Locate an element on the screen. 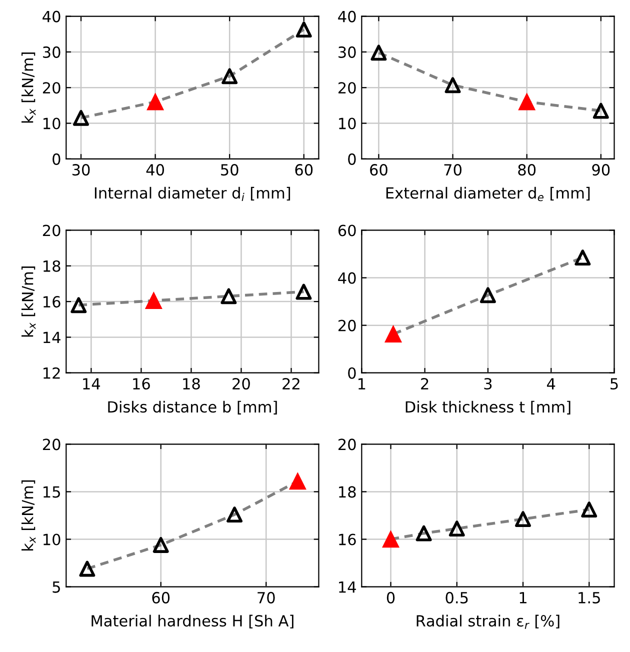 The image size is (630, 652). y-tick-label: 60 is located at coordinates (347, 230).